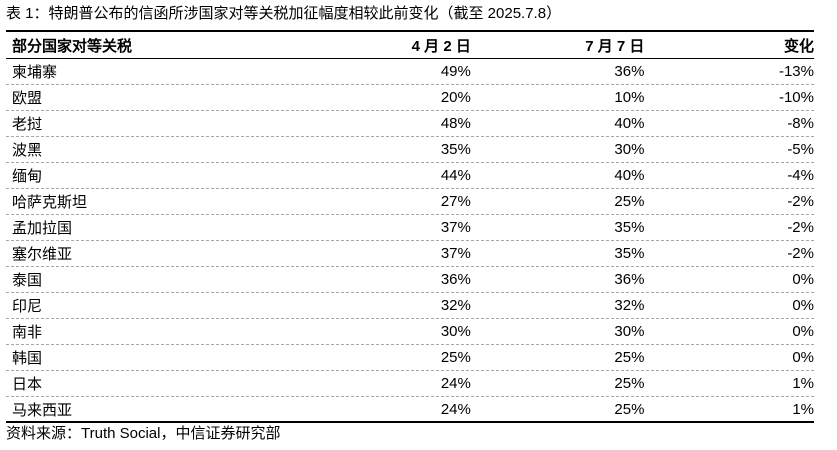  What do you see at coordinates (27, 98) in the screenshot?
I see `cell-country: 欧盟` at bounding box center [27, 98].